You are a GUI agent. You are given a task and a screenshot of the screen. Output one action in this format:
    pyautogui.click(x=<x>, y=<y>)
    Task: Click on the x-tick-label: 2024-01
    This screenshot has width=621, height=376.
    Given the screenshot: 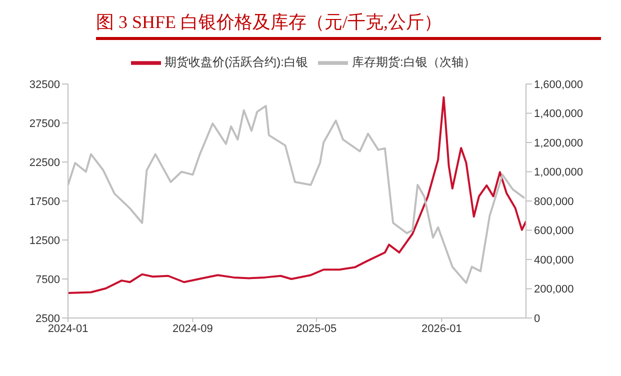 What is the action you would take?
    pyautogui.click(x=68, y=328)
    